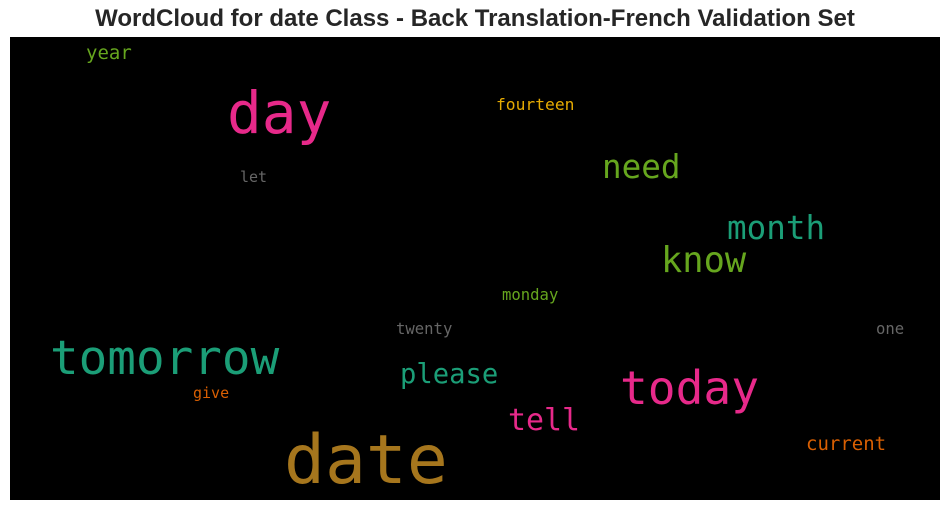 This screenshot has width=950, height=511. Describe the element at coordinates (690, 388) in the screenshot. I see `word-today: today` at that location.